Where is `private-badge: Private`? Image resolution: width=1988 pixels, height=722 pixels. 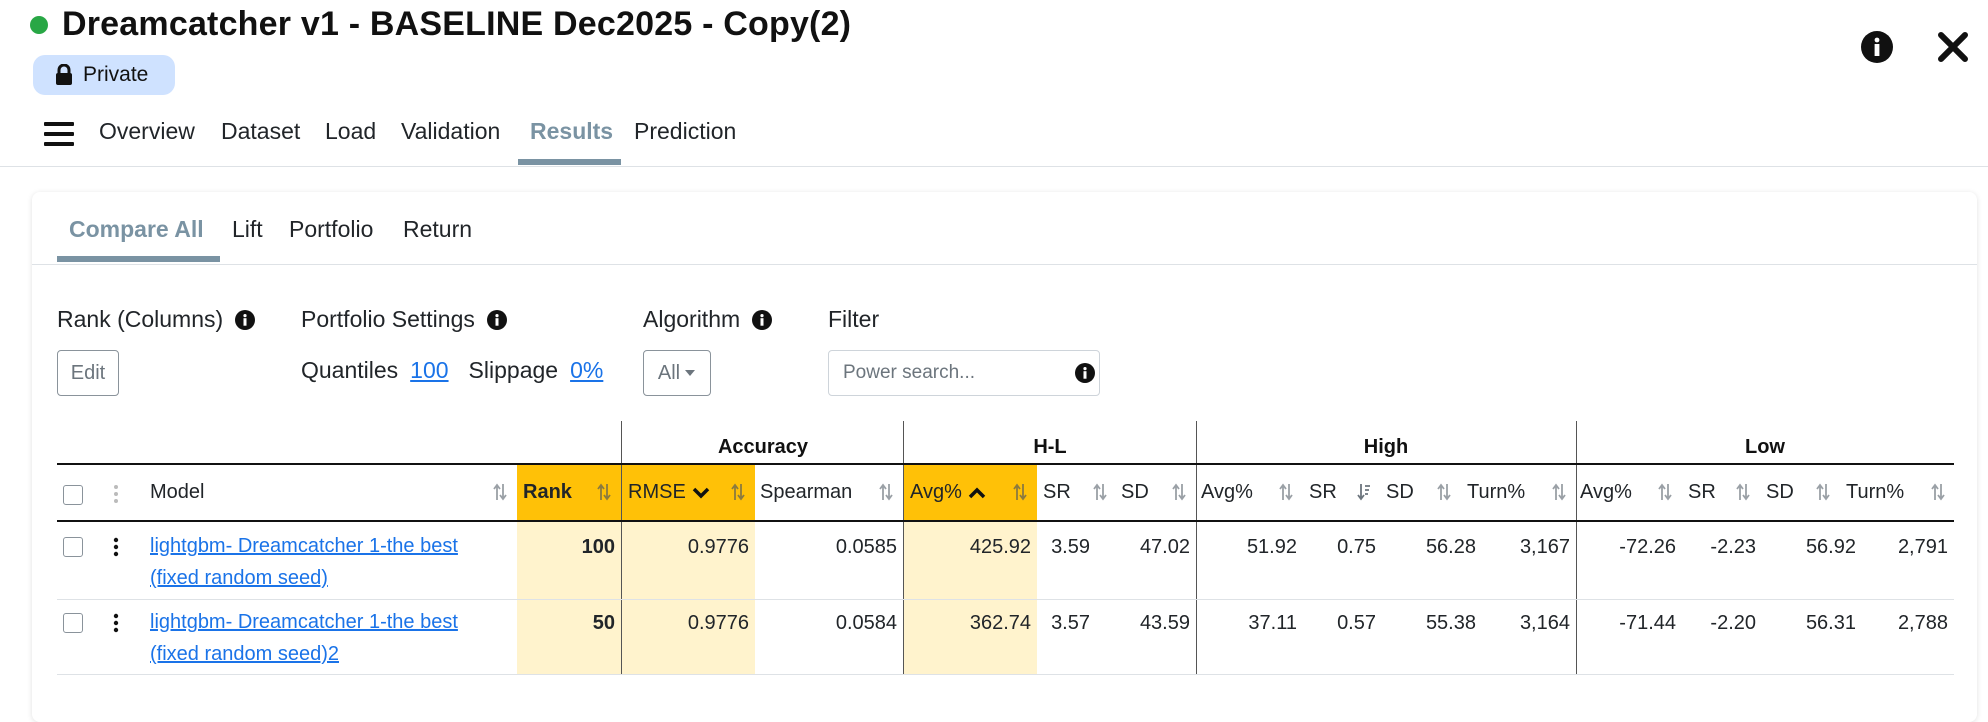
private-badge: Private is located at coordinates (104, 75).